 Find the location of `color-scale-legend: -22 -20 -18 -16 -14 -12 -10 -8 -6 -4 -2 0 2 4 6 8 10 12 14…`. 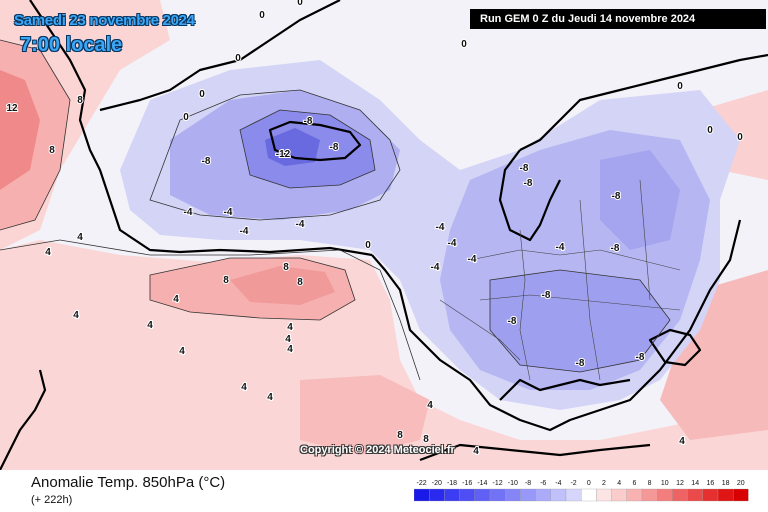

color-scale-legend: -22 -20 -18 -16 -14 -12 -10 -8 -6 -4 -2 0 2 4 6 8 10 12 14… is located at coordinates (581, 491).